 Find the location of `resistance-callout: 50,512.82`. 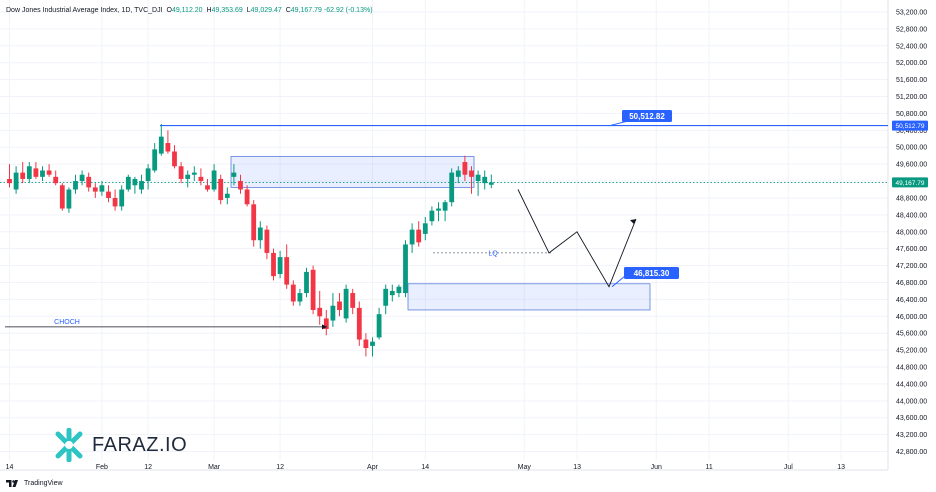

resistance-callout: 50,512.82 is located at coordinates (640, 118).